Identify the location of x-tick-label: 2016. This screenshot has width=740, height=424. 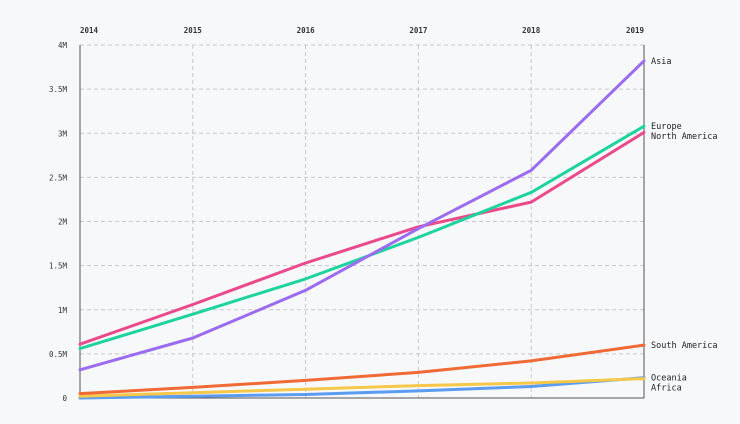
(306, 30).